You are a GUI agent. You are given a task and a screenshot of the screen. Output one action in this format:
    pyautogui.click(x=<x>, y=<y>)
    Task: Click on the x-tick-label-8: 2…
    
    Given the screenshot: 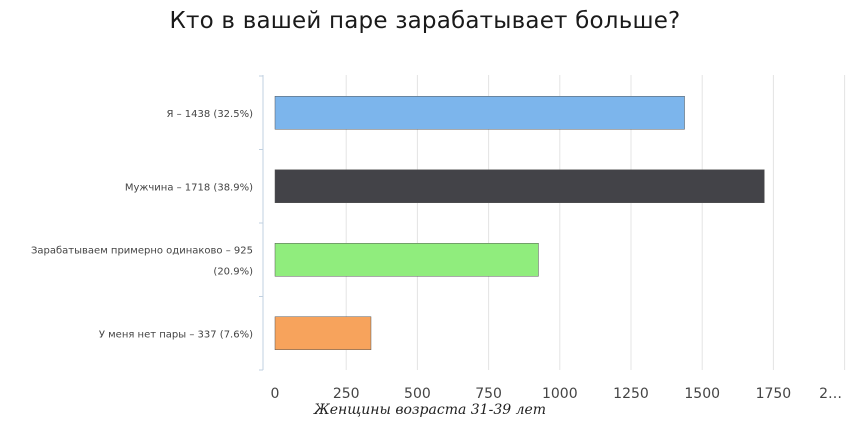 What is the action you would take?
    pyautogui.click(x=830, y=394)
    